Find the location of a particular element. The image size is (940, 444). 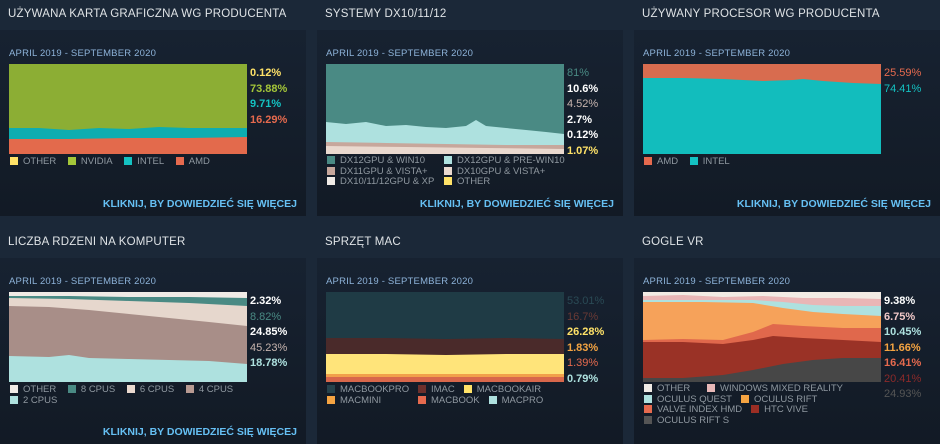

legend-item: OCULUS RIFT S is located at coordinates (686, 421).